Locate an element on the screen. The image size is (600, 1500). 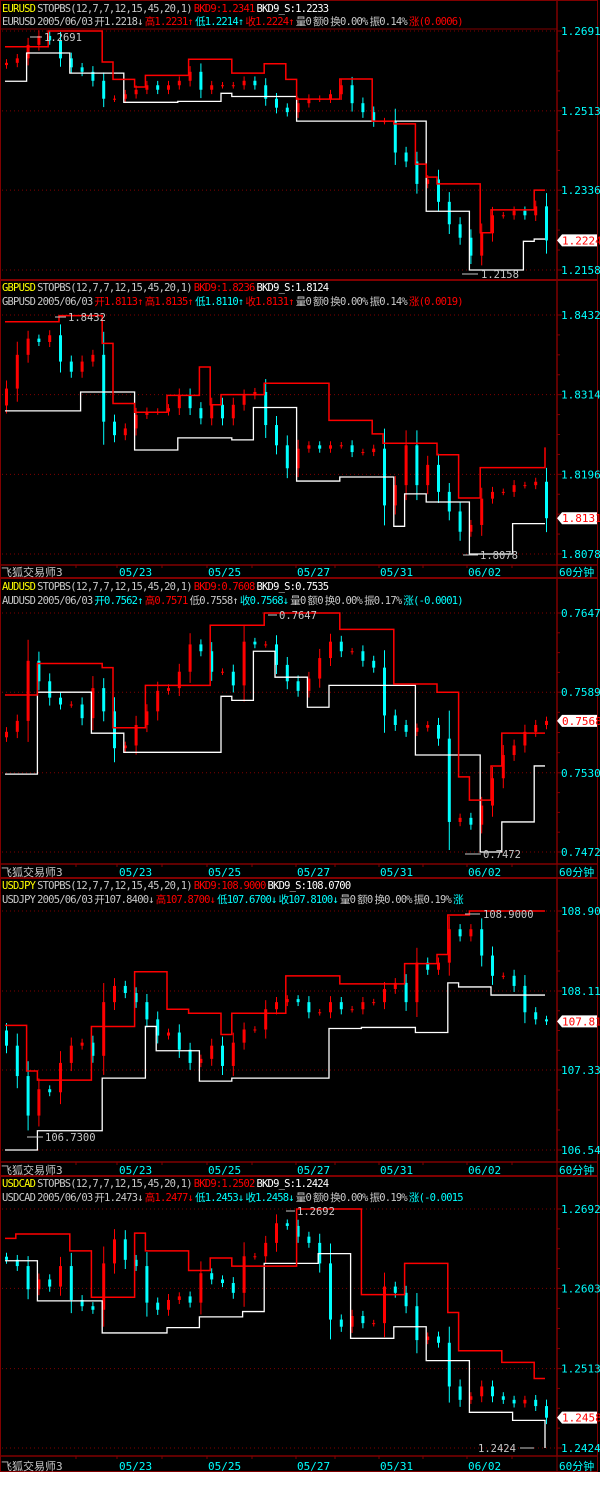
quote-item: 振0.17% is located at coordinates (383, 601).